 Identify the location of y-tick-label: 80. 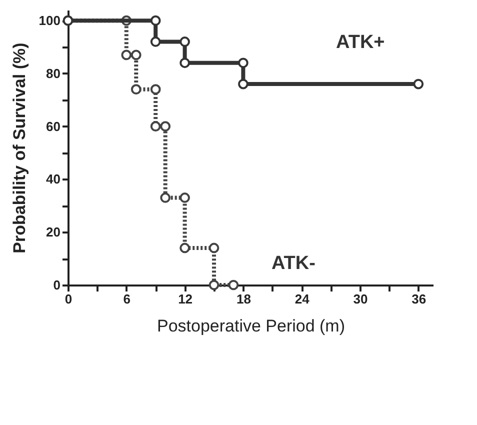
(53, 73).